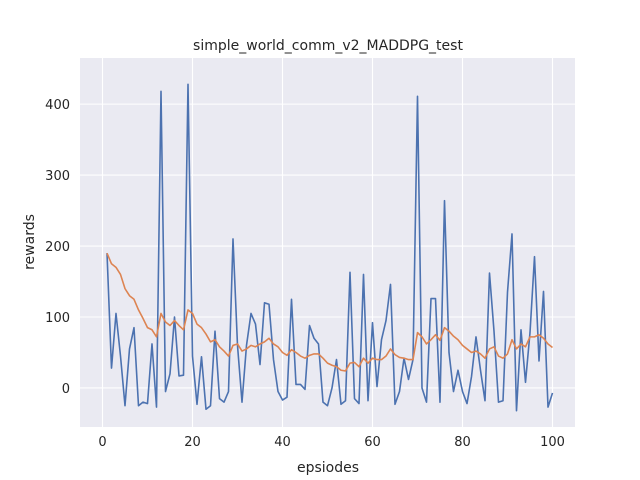  What do you see at coordinates (462, 442) in the screenshot?
I see `x-tick-label: 80` at bounding box center [462, 442].